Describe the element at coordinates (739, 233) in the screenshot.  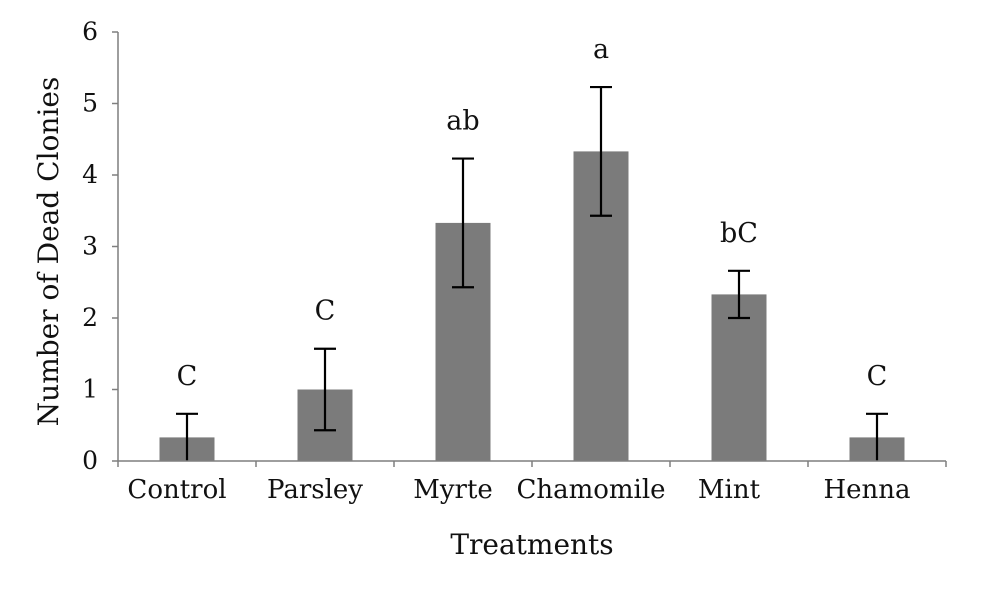
I see `significance-label-mint: bC` at that location.